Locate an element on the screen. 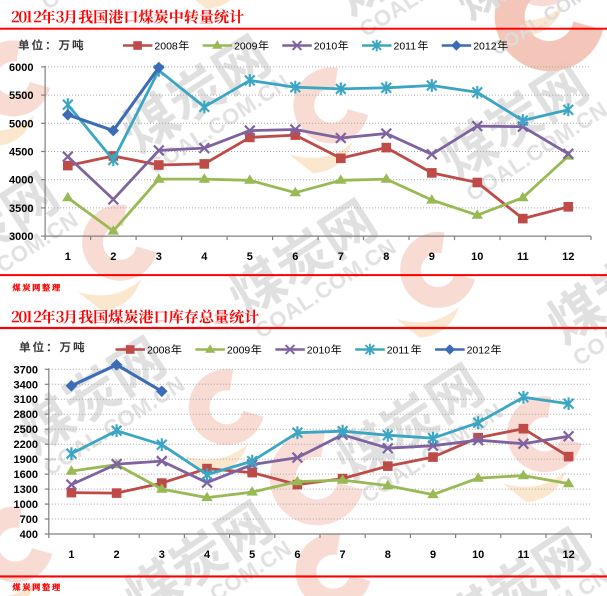 Image resolution: width=607 pixels, height=596 pixels. svg-text: 3400 is located at coordinates (26, 385).